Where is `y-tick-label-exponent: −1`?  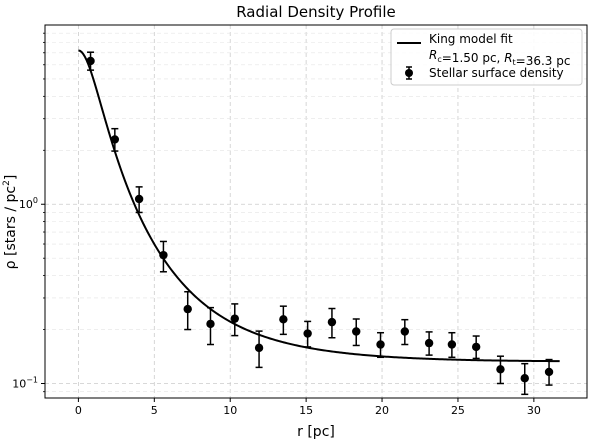
y-tick-label-exponent: −1 is located at coordinates (32, 379).